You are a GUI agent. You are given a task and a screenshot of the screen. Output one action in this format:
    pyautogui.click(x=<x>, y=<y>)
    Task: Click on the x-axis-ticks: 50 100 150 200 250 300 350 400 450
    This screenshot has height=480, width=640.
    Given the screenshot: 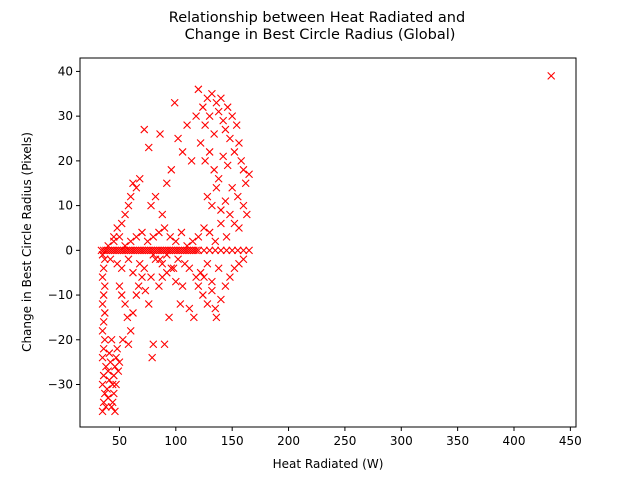 What is the action you would take?
    pyautogui.click(x=347, y=437)
    